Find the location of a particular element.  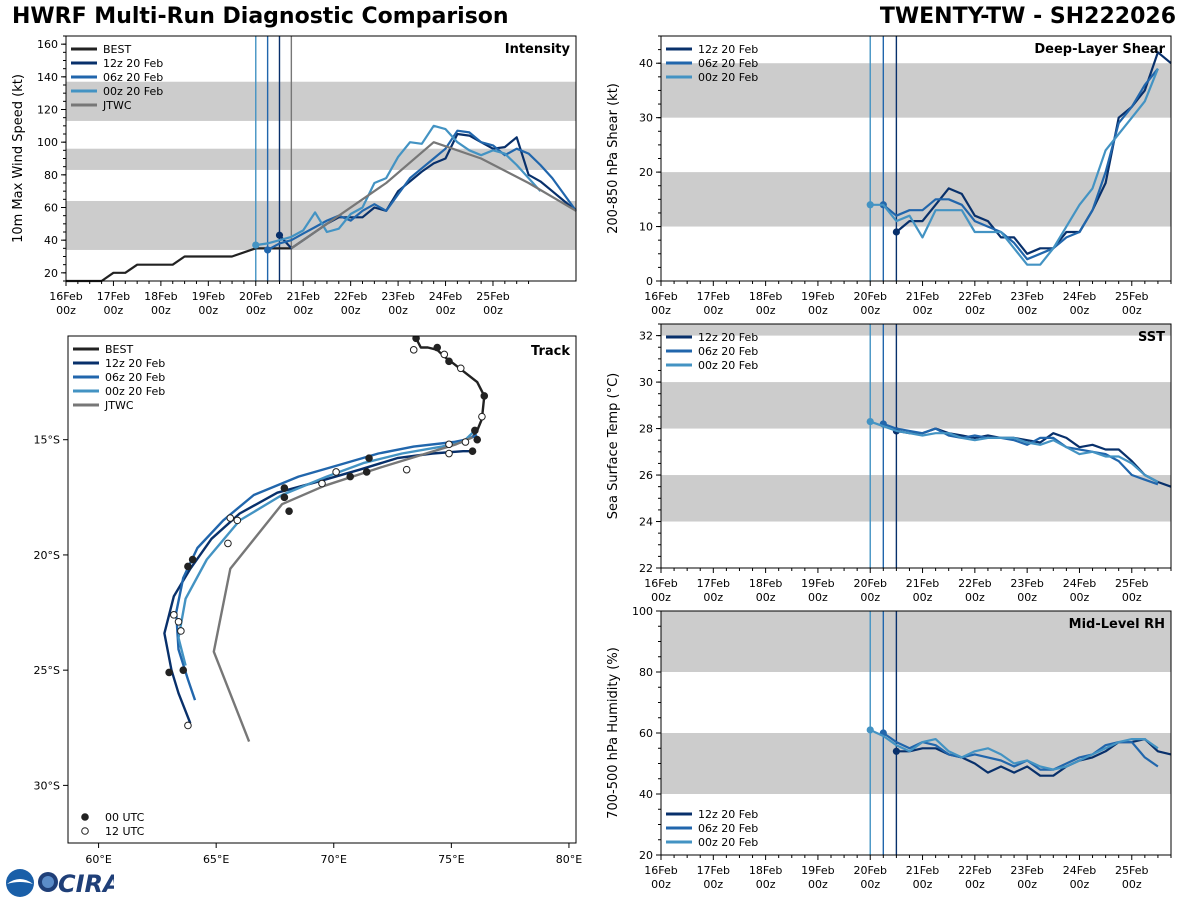

shear-series-run12 is located at coordinates (1033, 153).